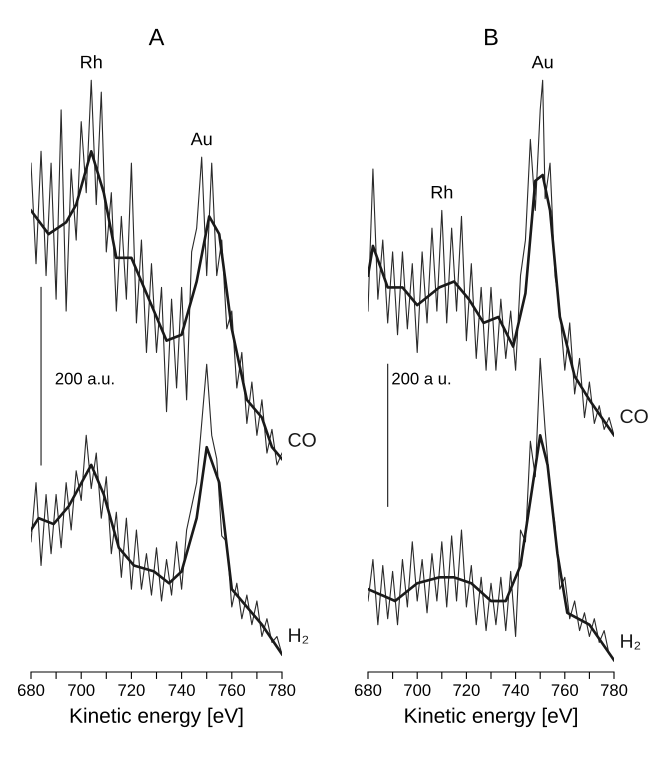 The width and height of the screenshot is (652, 767). Describe the element at coordinates (421, 378) in the screenshot. I see `annotation: 200 a u.` at that location.